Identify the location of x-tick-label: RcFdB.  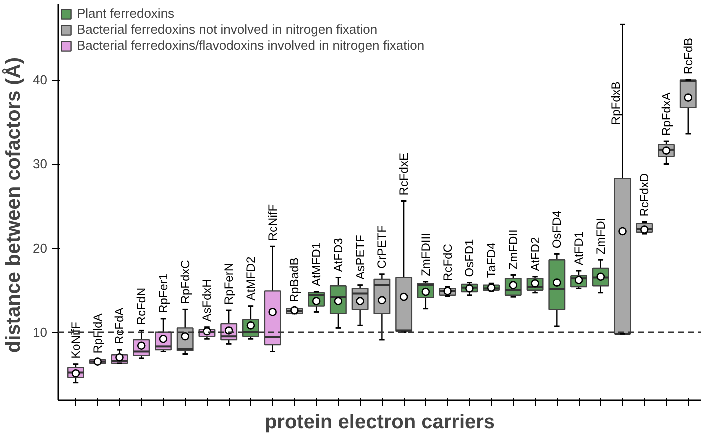
(688, 56).